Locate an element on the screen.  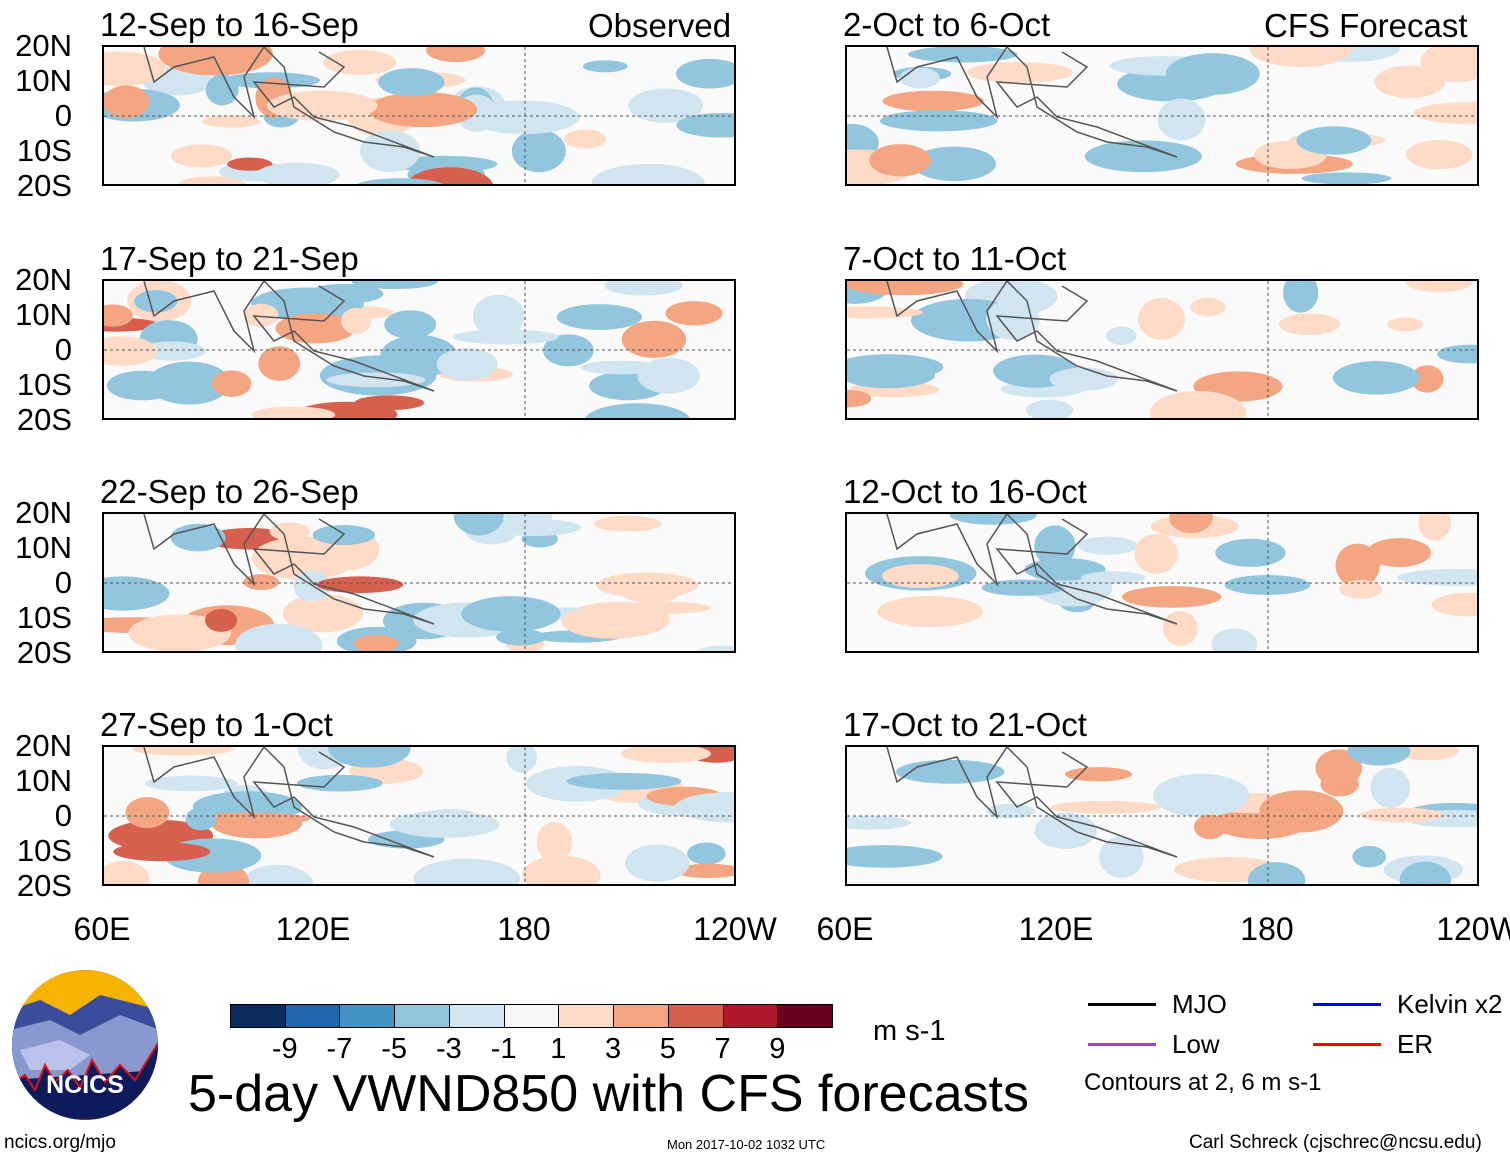
x-tick-label: 60E is located at coordinates (845, 929).